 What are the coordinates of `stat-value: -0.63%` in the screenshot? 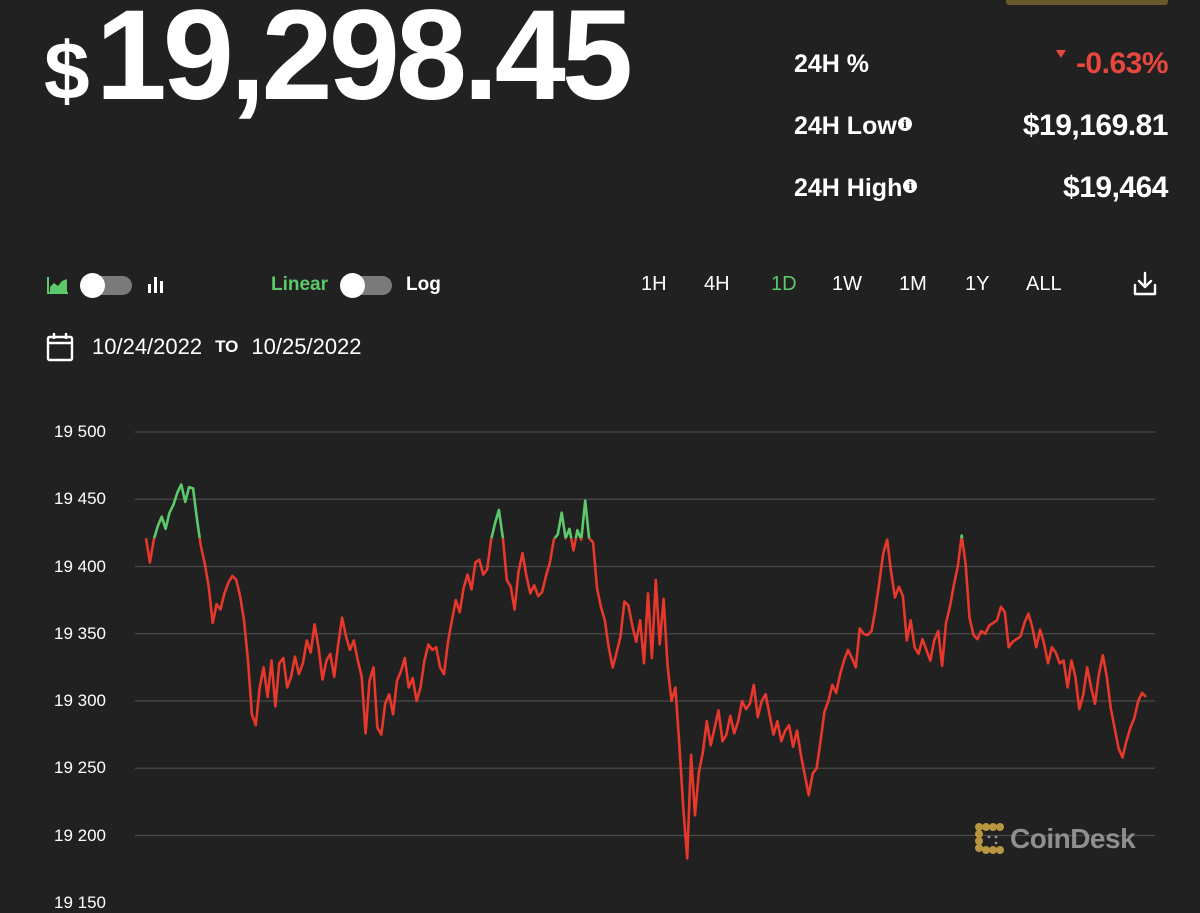 It's located at (1112, 64).